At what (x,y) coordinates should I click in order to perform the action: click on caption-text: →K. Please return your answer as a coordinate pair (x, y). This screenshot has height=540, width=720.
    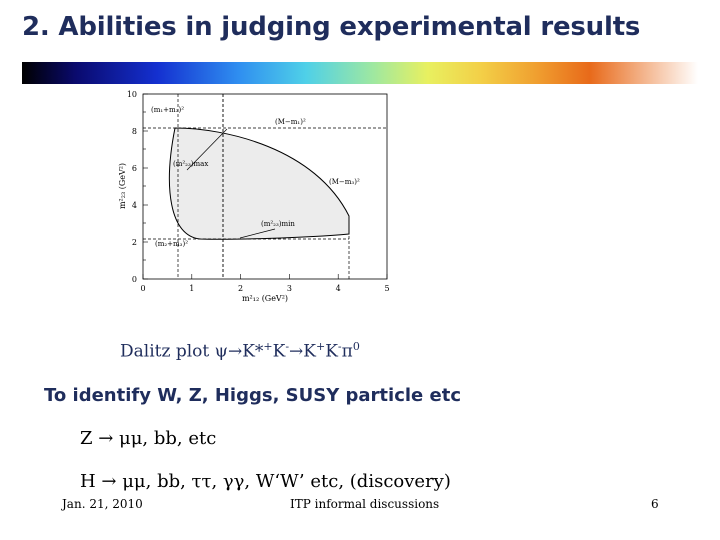
    Looking at the image, I should click on (302, 351).